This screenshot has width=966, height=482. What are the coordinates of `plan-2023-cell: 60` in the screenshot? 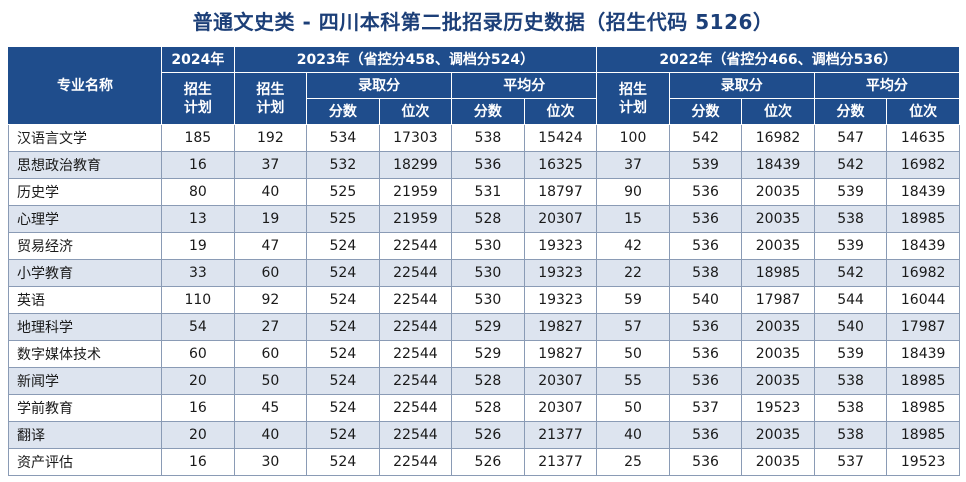 It's located at (270, 273).